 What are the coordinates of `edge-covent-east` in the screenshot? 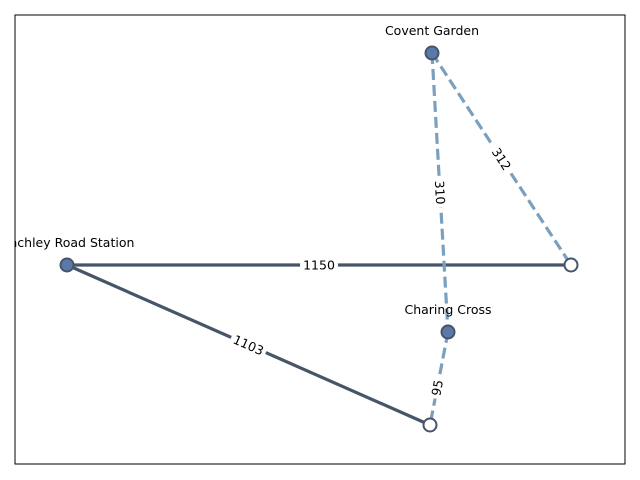 It's located at (501, 159).